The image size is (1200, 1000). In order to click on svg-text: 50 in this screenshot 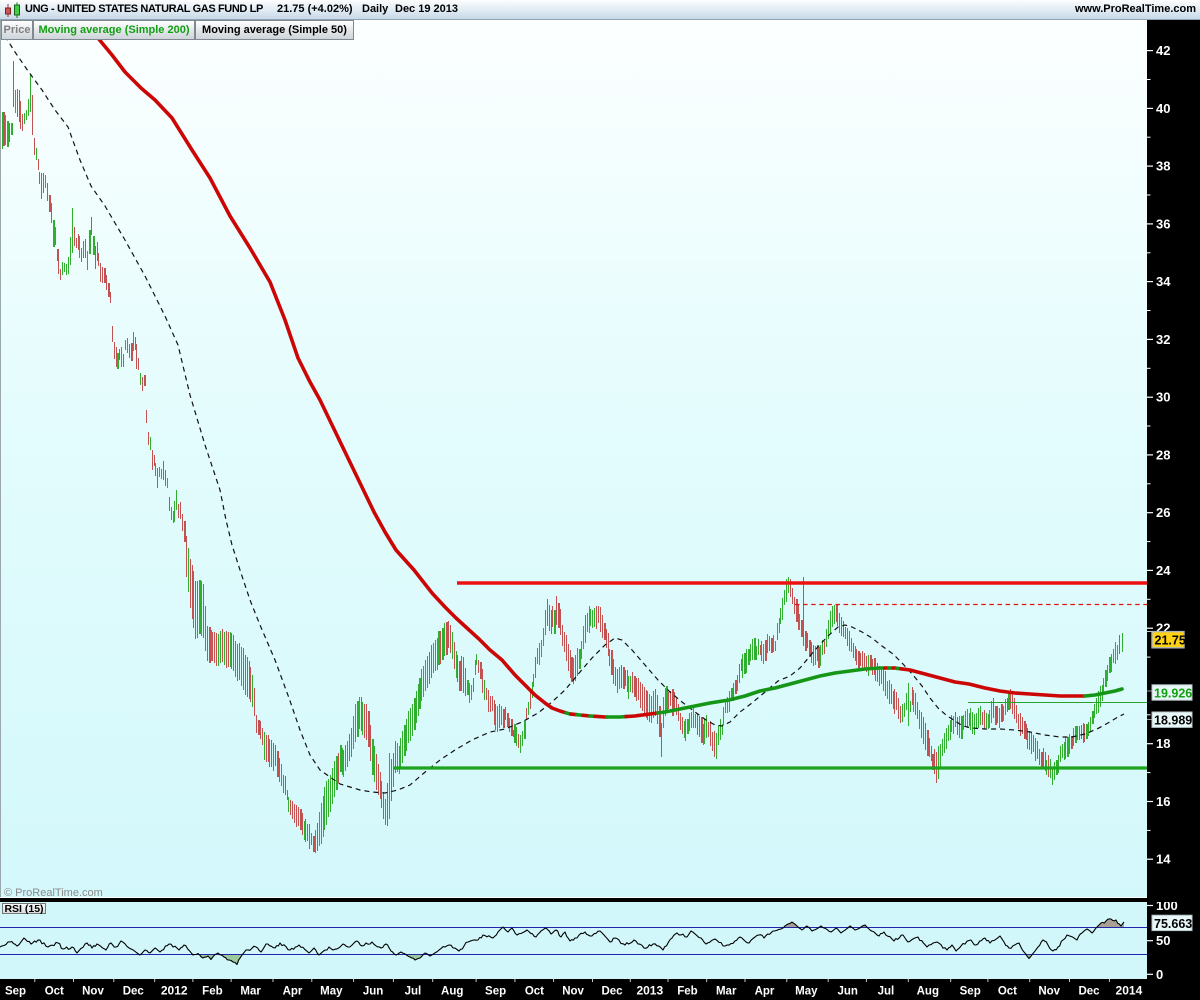, I will do `click(1163, 940)`.